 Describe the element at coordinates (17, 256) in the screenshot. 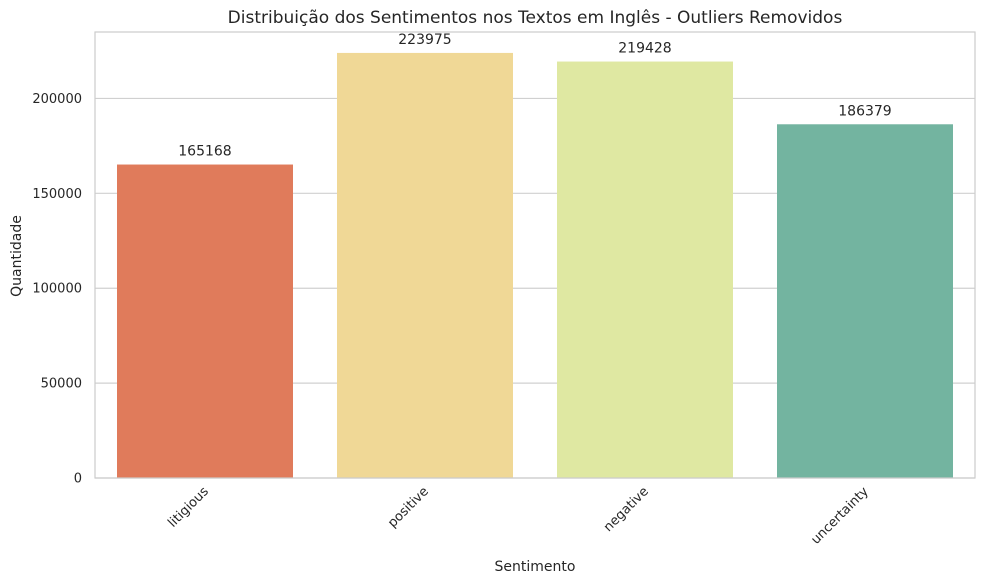

I see `y-axis-label: Quantidade` at that location.